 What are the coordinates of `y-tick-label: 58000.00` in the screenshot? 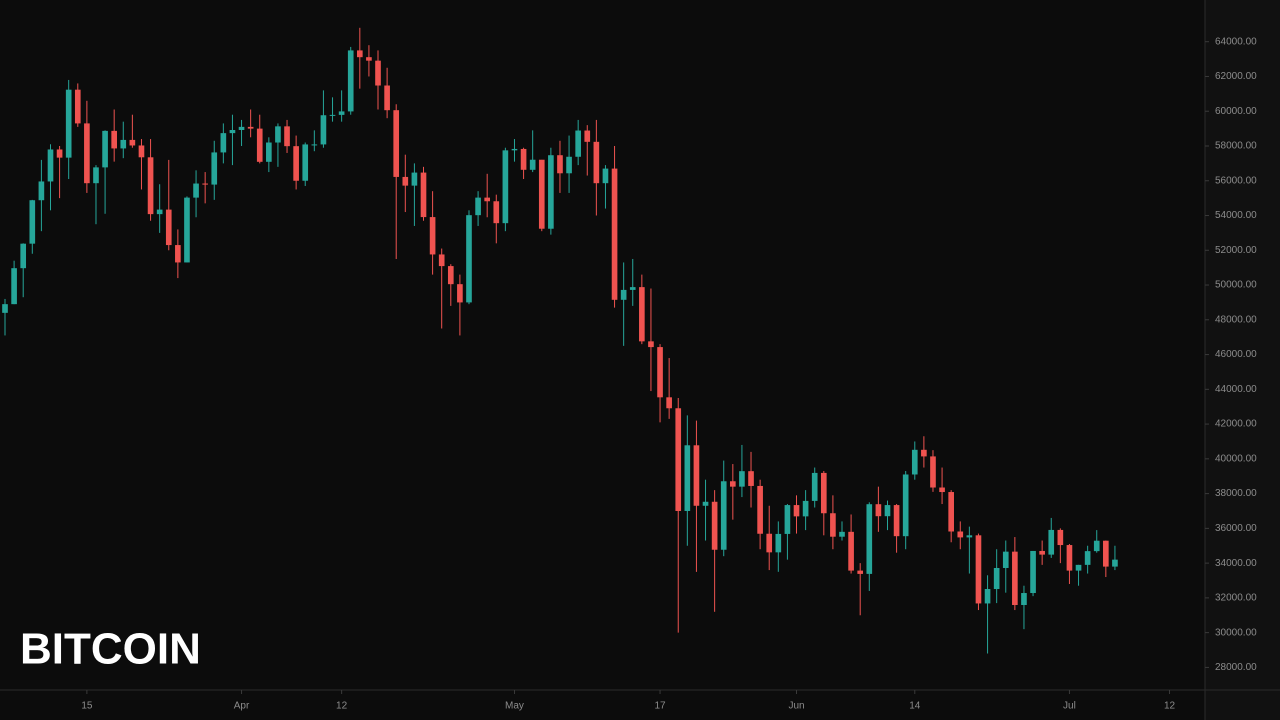 It's located at (1236, 146).